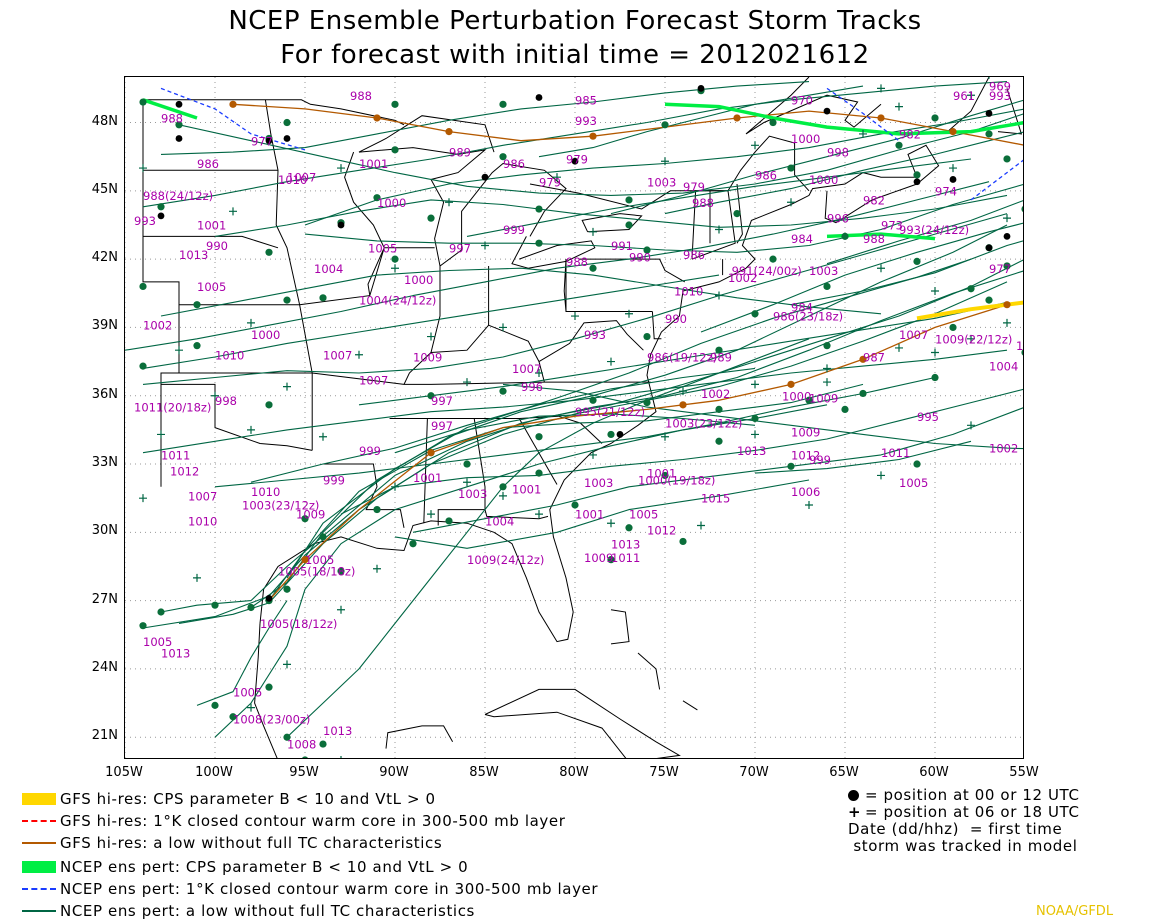 The width and height of the screenshot is (1150, 924). Describe the element at coordinates (104, 189) in the screenshot. I see `lat-tick-label: 45N` at that location.